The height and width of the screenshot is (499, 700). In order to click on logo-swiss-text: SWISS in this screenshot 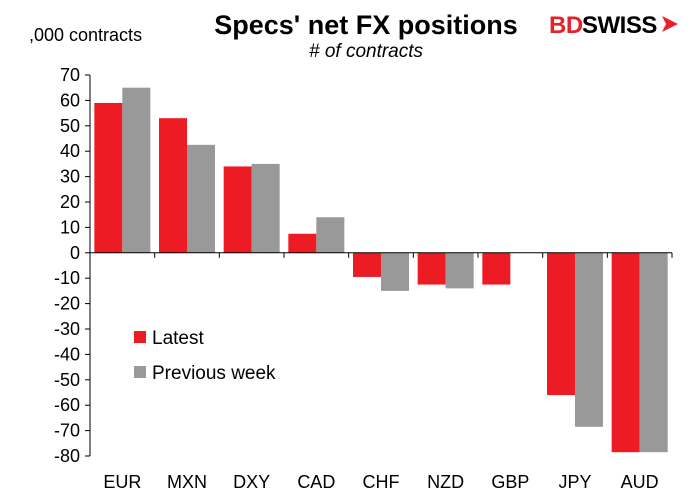, I will do `click(619, 25)`.